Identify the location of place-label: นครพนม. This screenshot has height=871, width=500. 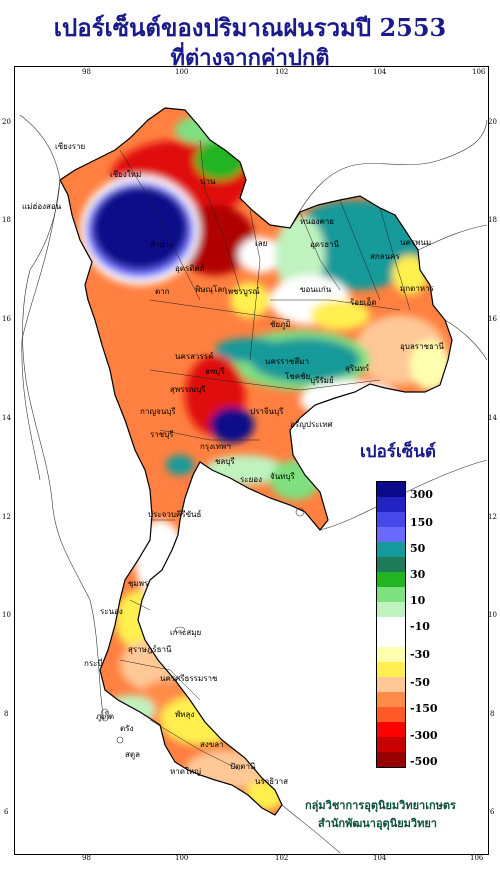
(416, 242).